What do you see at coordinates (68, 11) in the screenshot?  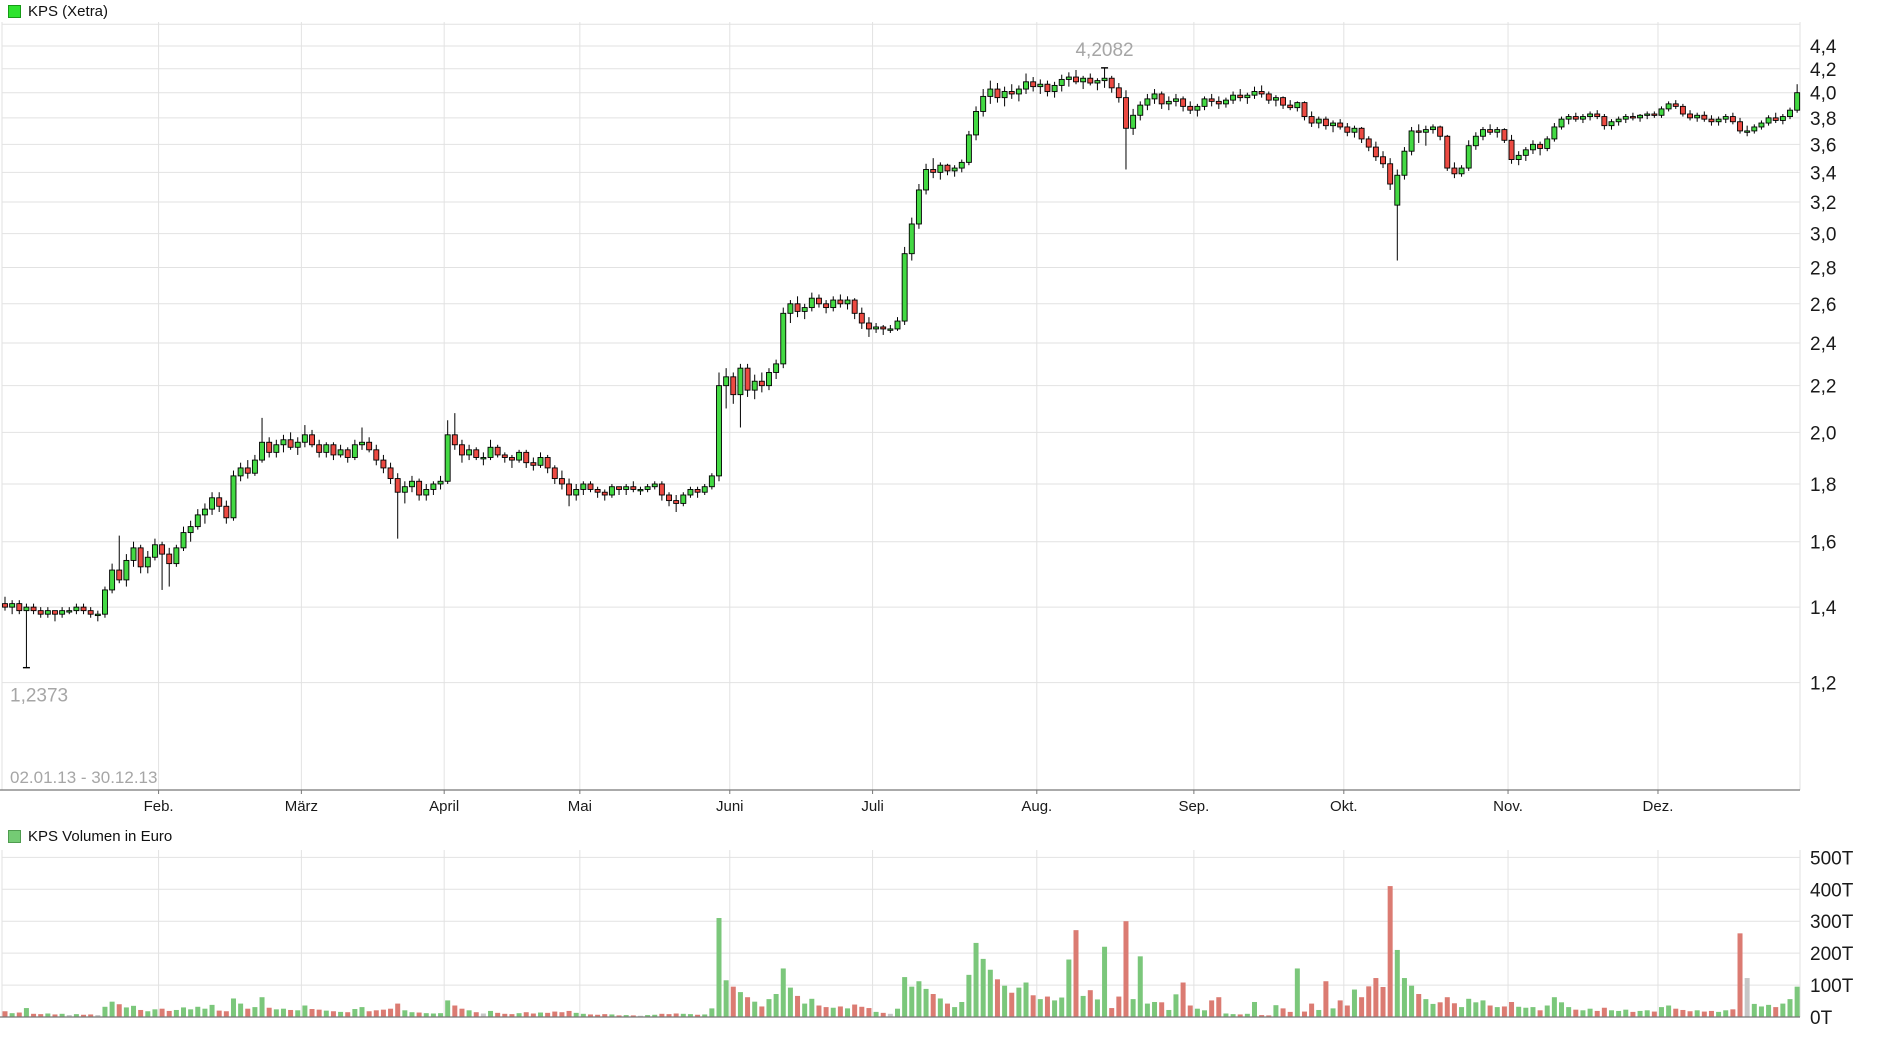 I see `price-chart-title: KPS (Xetra)` at bounding box center [68, 11].